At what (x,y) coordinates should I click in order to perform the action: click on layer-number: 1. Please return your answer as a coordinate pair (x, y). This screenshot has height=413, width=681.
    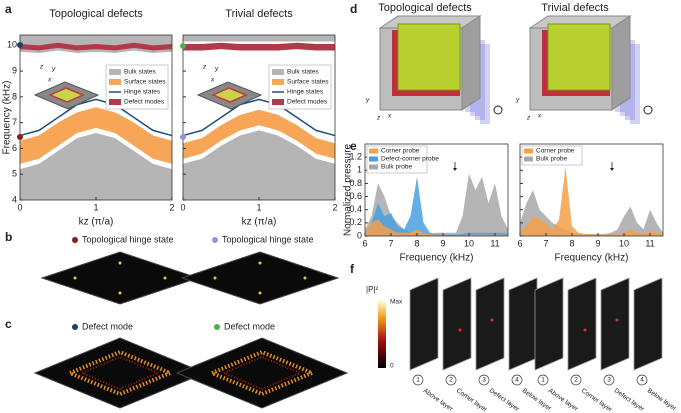
    Looking at the image, I should click on (543, 380).